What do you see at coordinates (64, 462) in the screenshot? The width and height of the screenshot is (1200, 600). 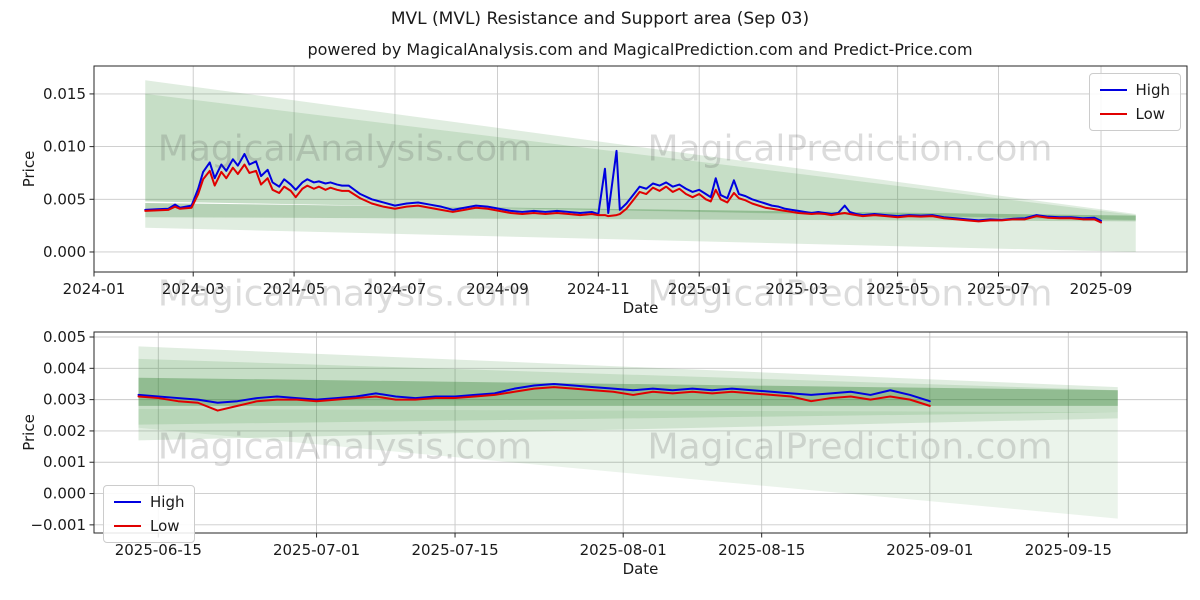 I see `svg-text: 0.001` at bounding box center [64, 462].